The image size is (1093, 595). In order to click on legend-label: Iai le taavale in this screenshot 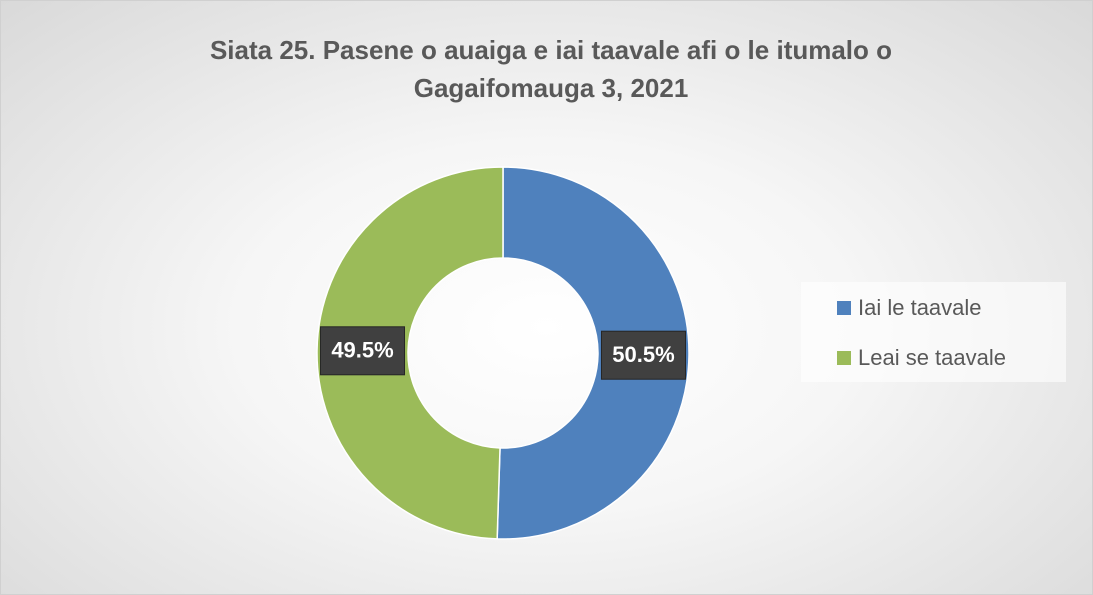, I will do `click(920, 307)`.